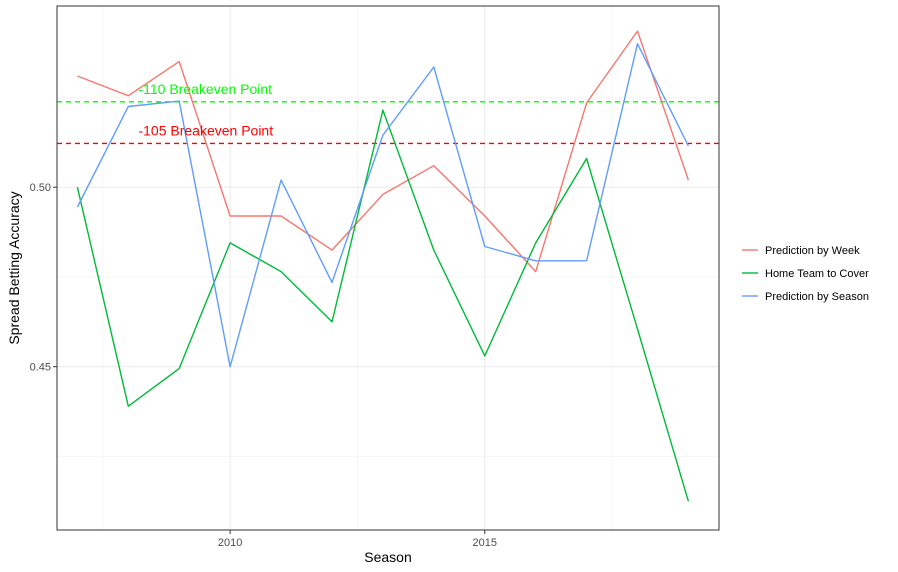 The width and height of the screenshot is (898, 572). I want to click on y-axis-title: Spread Betting Accuracy, so click(14, 267).